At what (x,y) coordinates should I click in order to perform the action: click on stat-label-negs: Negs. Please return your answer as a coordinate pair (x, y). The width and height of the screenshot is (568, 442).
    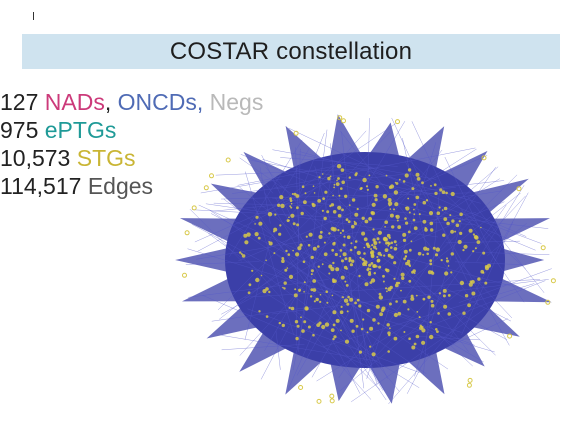
    Looking at the image, I should click on (236, 102).